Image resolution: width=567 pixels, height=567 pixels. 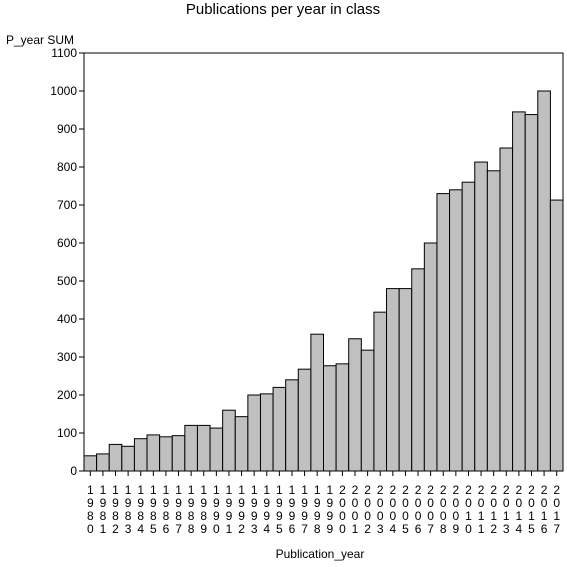 I want to click on x-axis-label: Publication_year, so click(x=320, y=554).